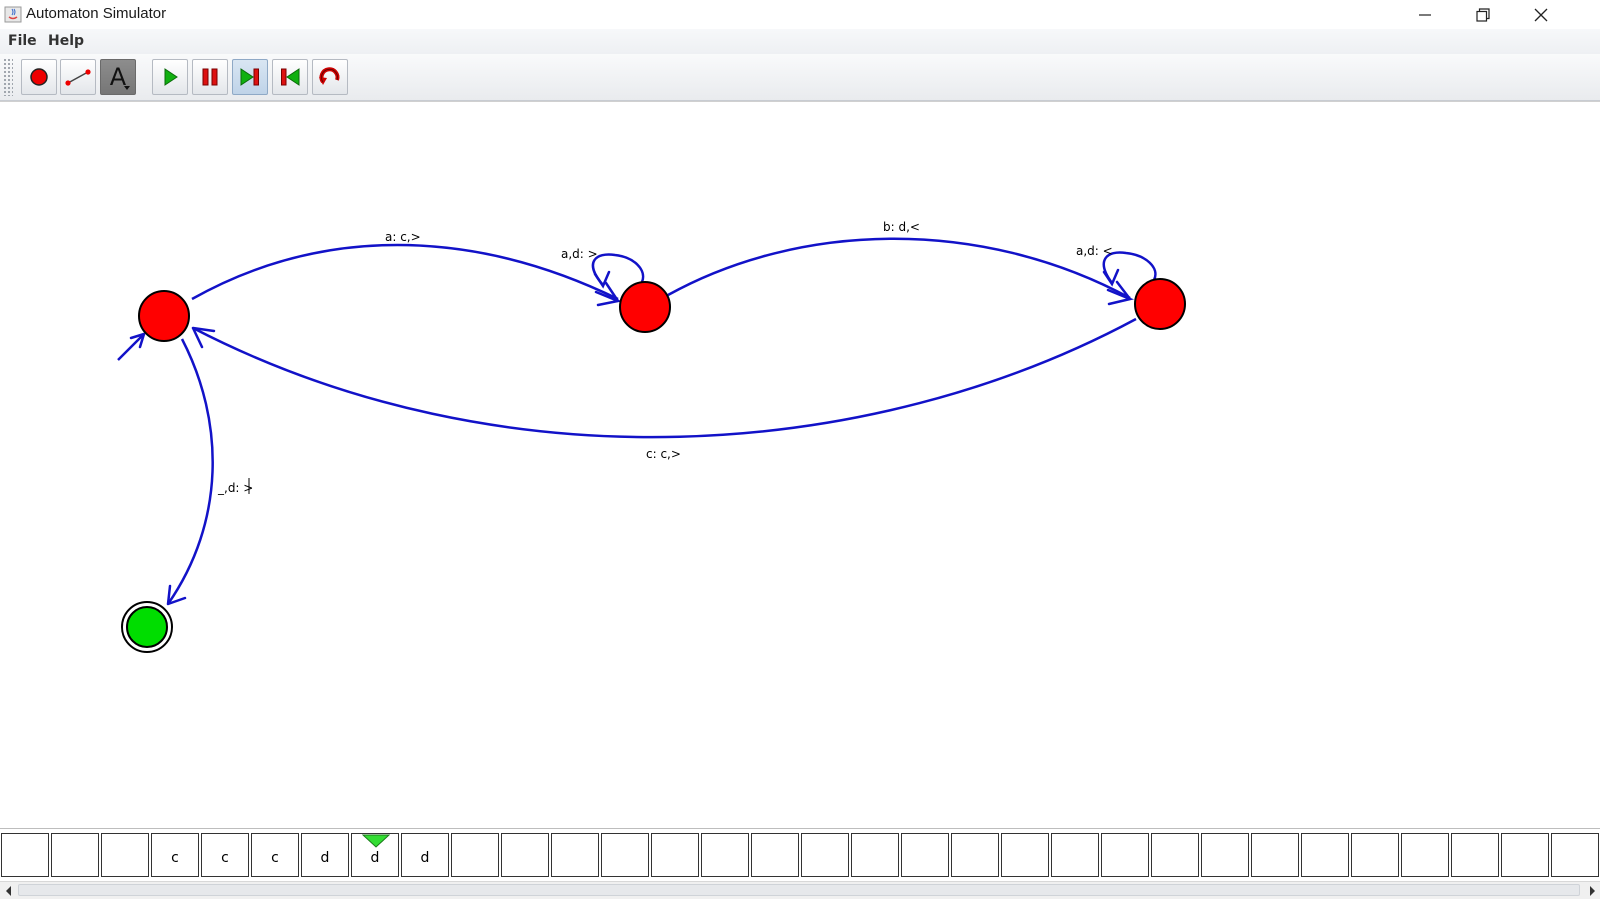  Describe the element at coordinates (579, 254) in the screenshot. I see `label-q1-loop: a,d: >` at that location.